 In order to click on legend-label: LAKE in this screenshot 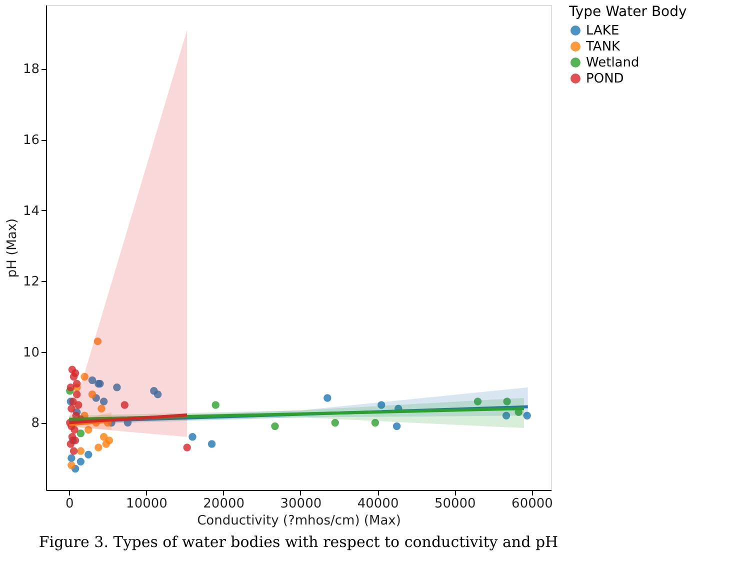, I will do `click(603, 31)`.